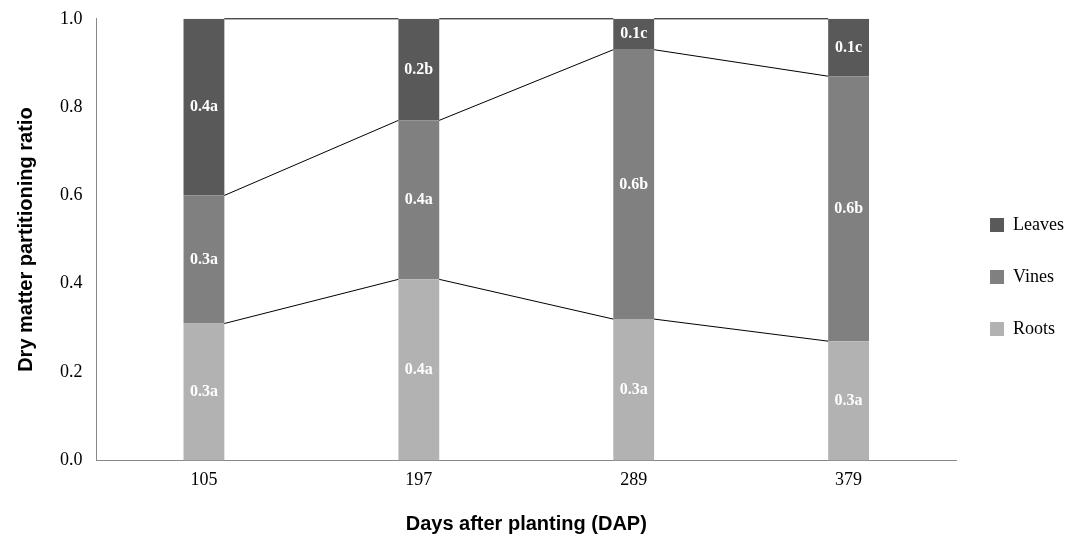 The height and width of the screenshot is (548, 1084). What do you see at coordinates (634, 478) in the screenshot?
I see `x-tick-label: 289` at bounding box center [634, 478].